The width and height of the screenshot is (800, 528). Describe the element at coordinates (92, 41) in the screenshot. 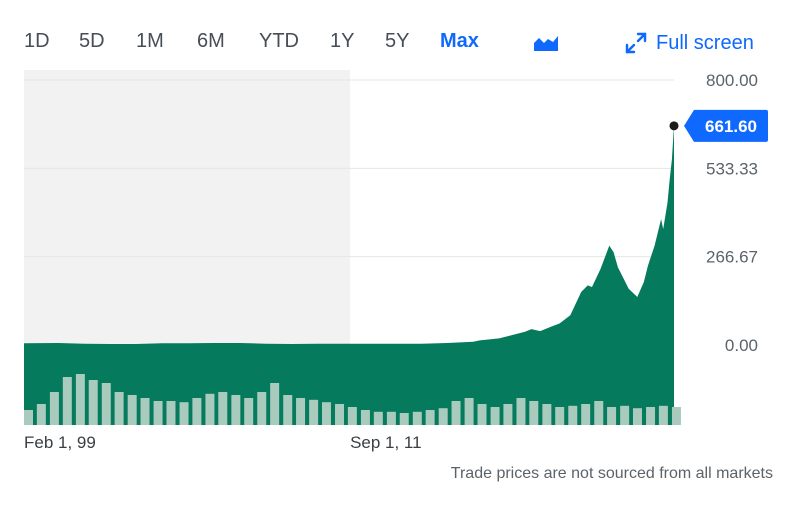

I see `range-5d-button: 5D` at that location.